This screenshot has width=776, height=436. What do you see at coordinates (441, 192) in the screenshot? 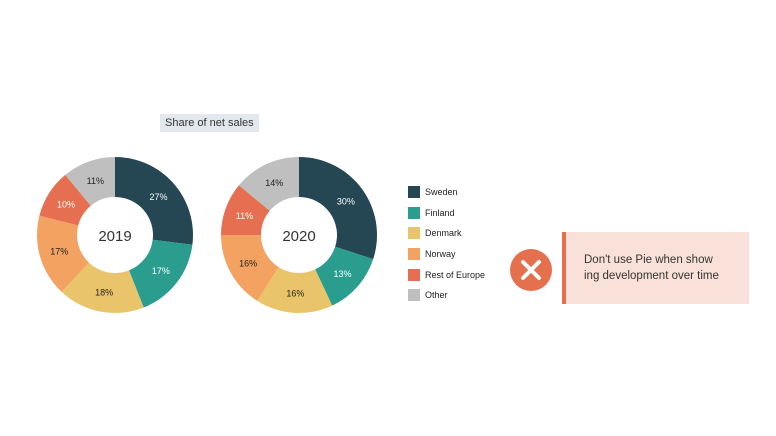
I see `legend-label: Sweden` at bounding box center [441, 192].